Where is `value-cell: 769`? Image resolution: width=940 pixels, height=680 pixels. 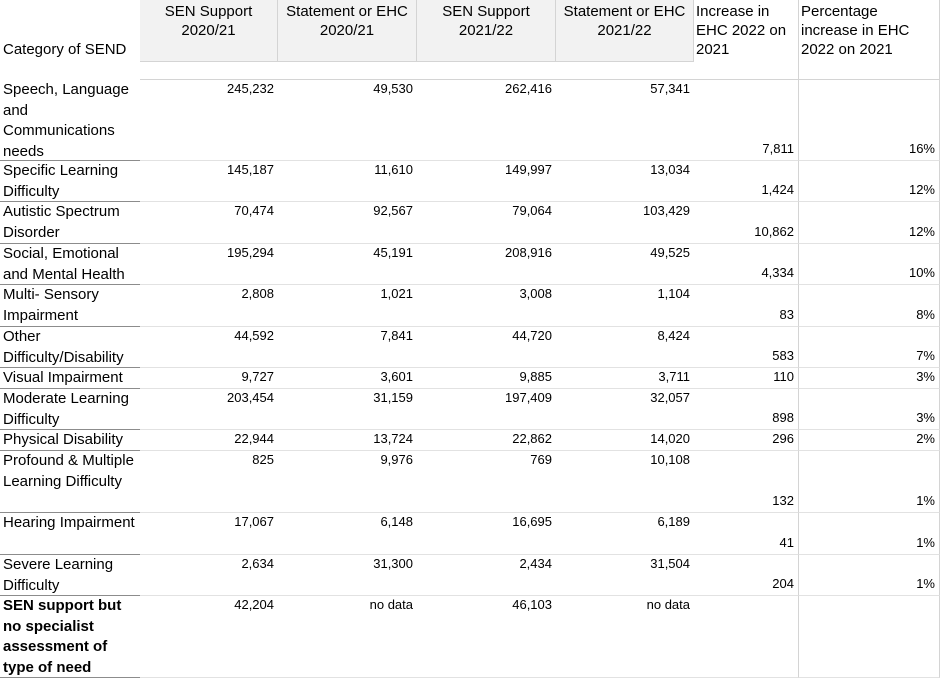 value-cell: 769 is located at coordinates (486, 482).